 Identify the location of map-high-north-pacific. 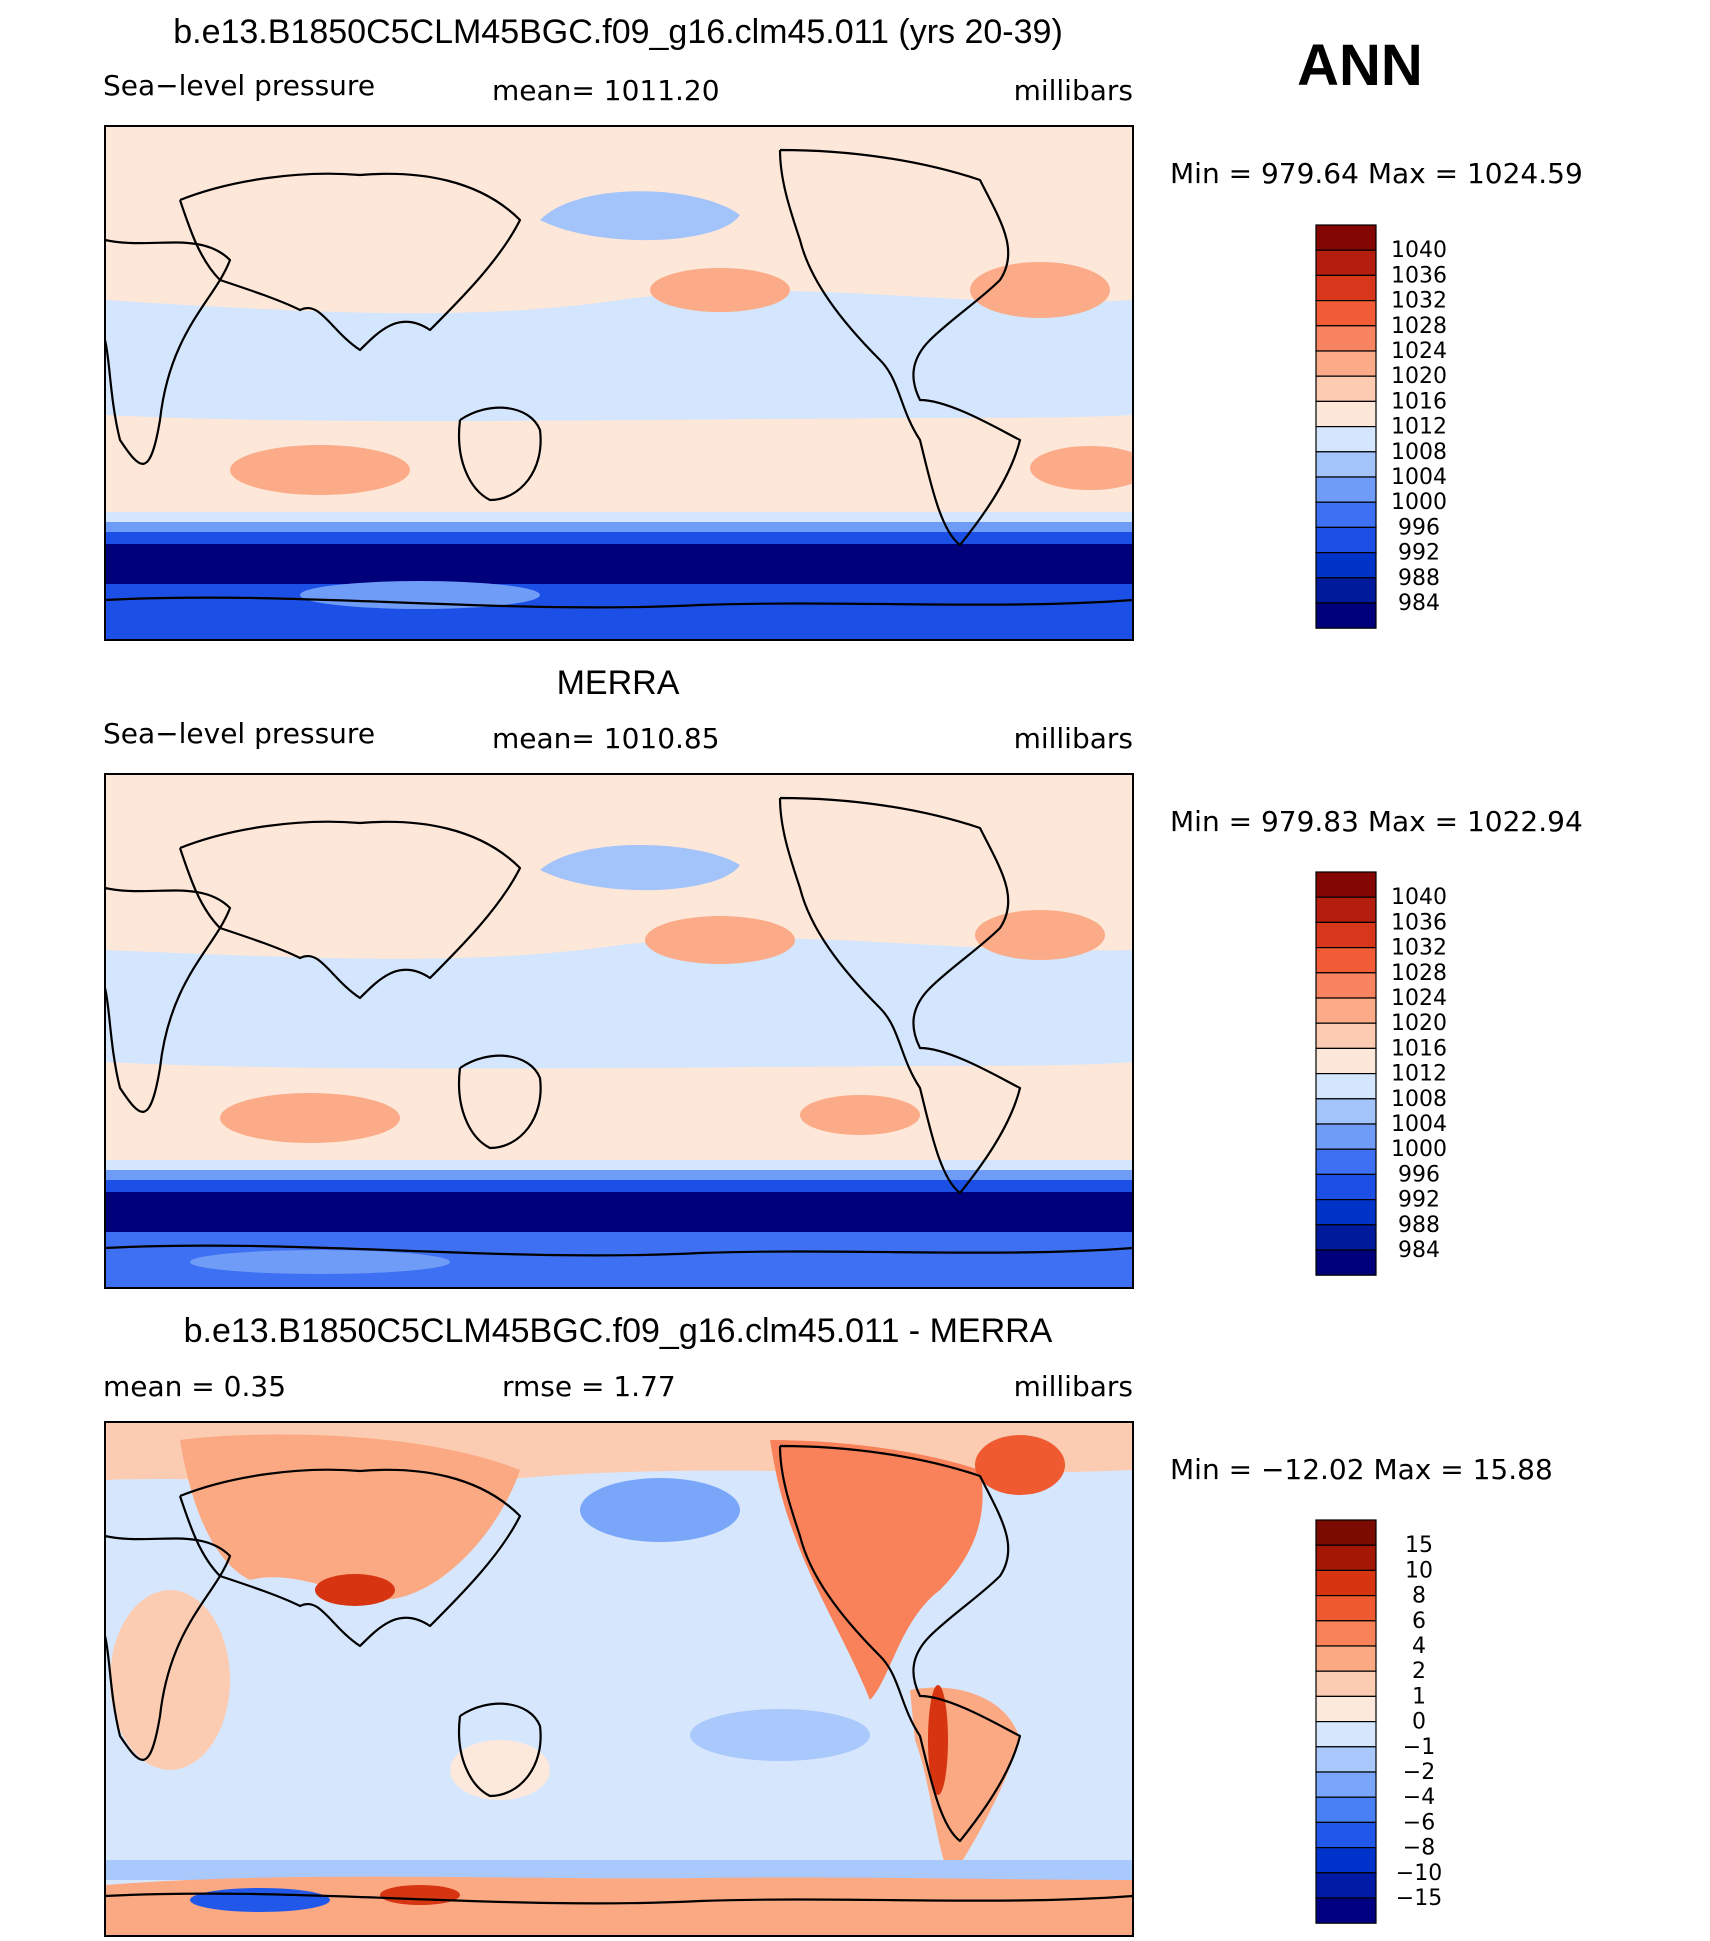
(720, 290).